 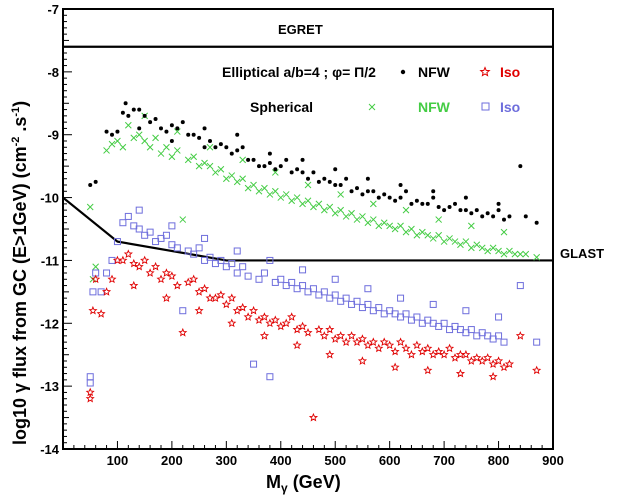 I want to click on glast-line, so click(x=308, y=229).